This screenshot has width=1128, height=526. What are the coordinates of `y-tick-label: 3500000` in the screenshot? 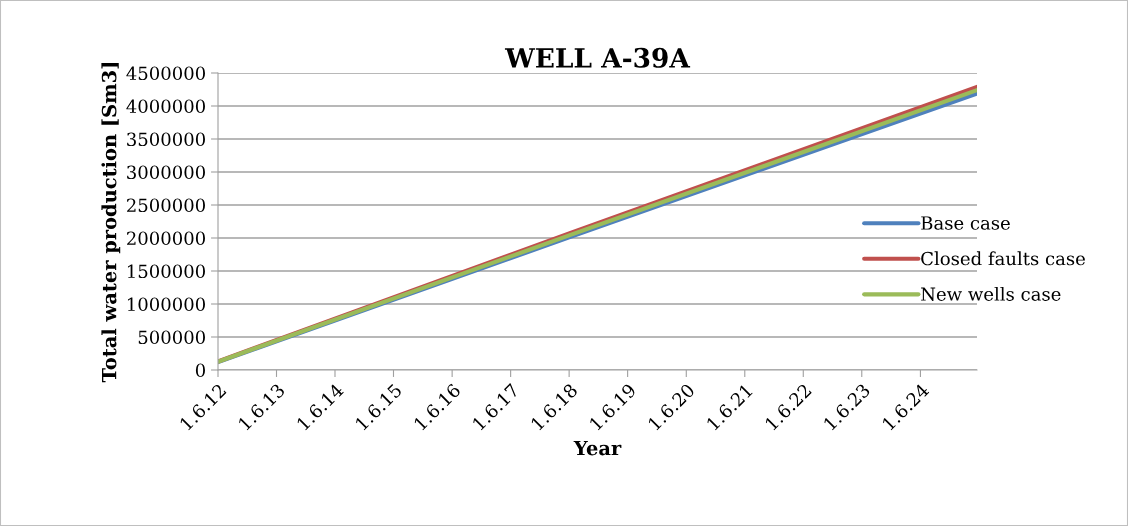 It's located at (166, 139).